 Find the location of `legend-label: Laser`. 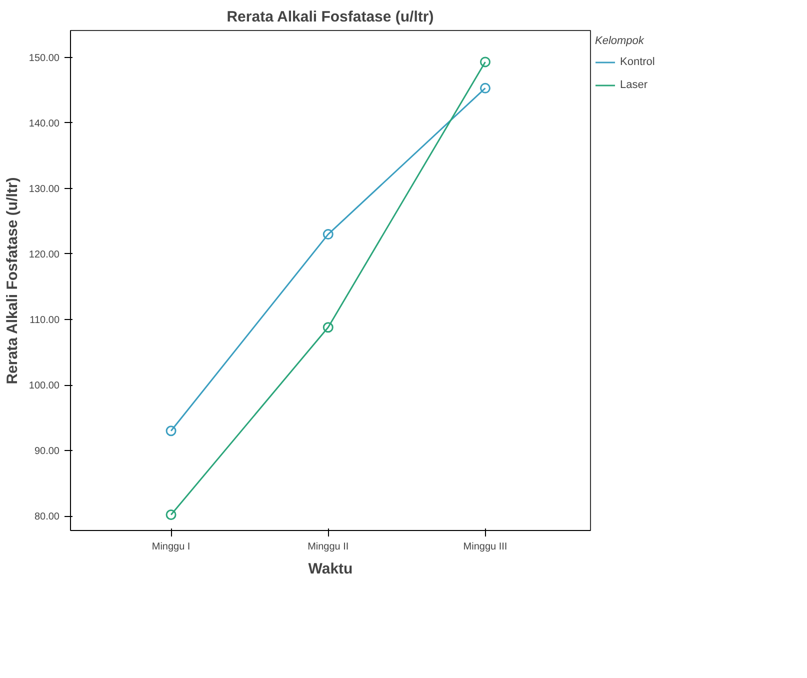

legend-label: Laser is located at coordinates (634, 85).